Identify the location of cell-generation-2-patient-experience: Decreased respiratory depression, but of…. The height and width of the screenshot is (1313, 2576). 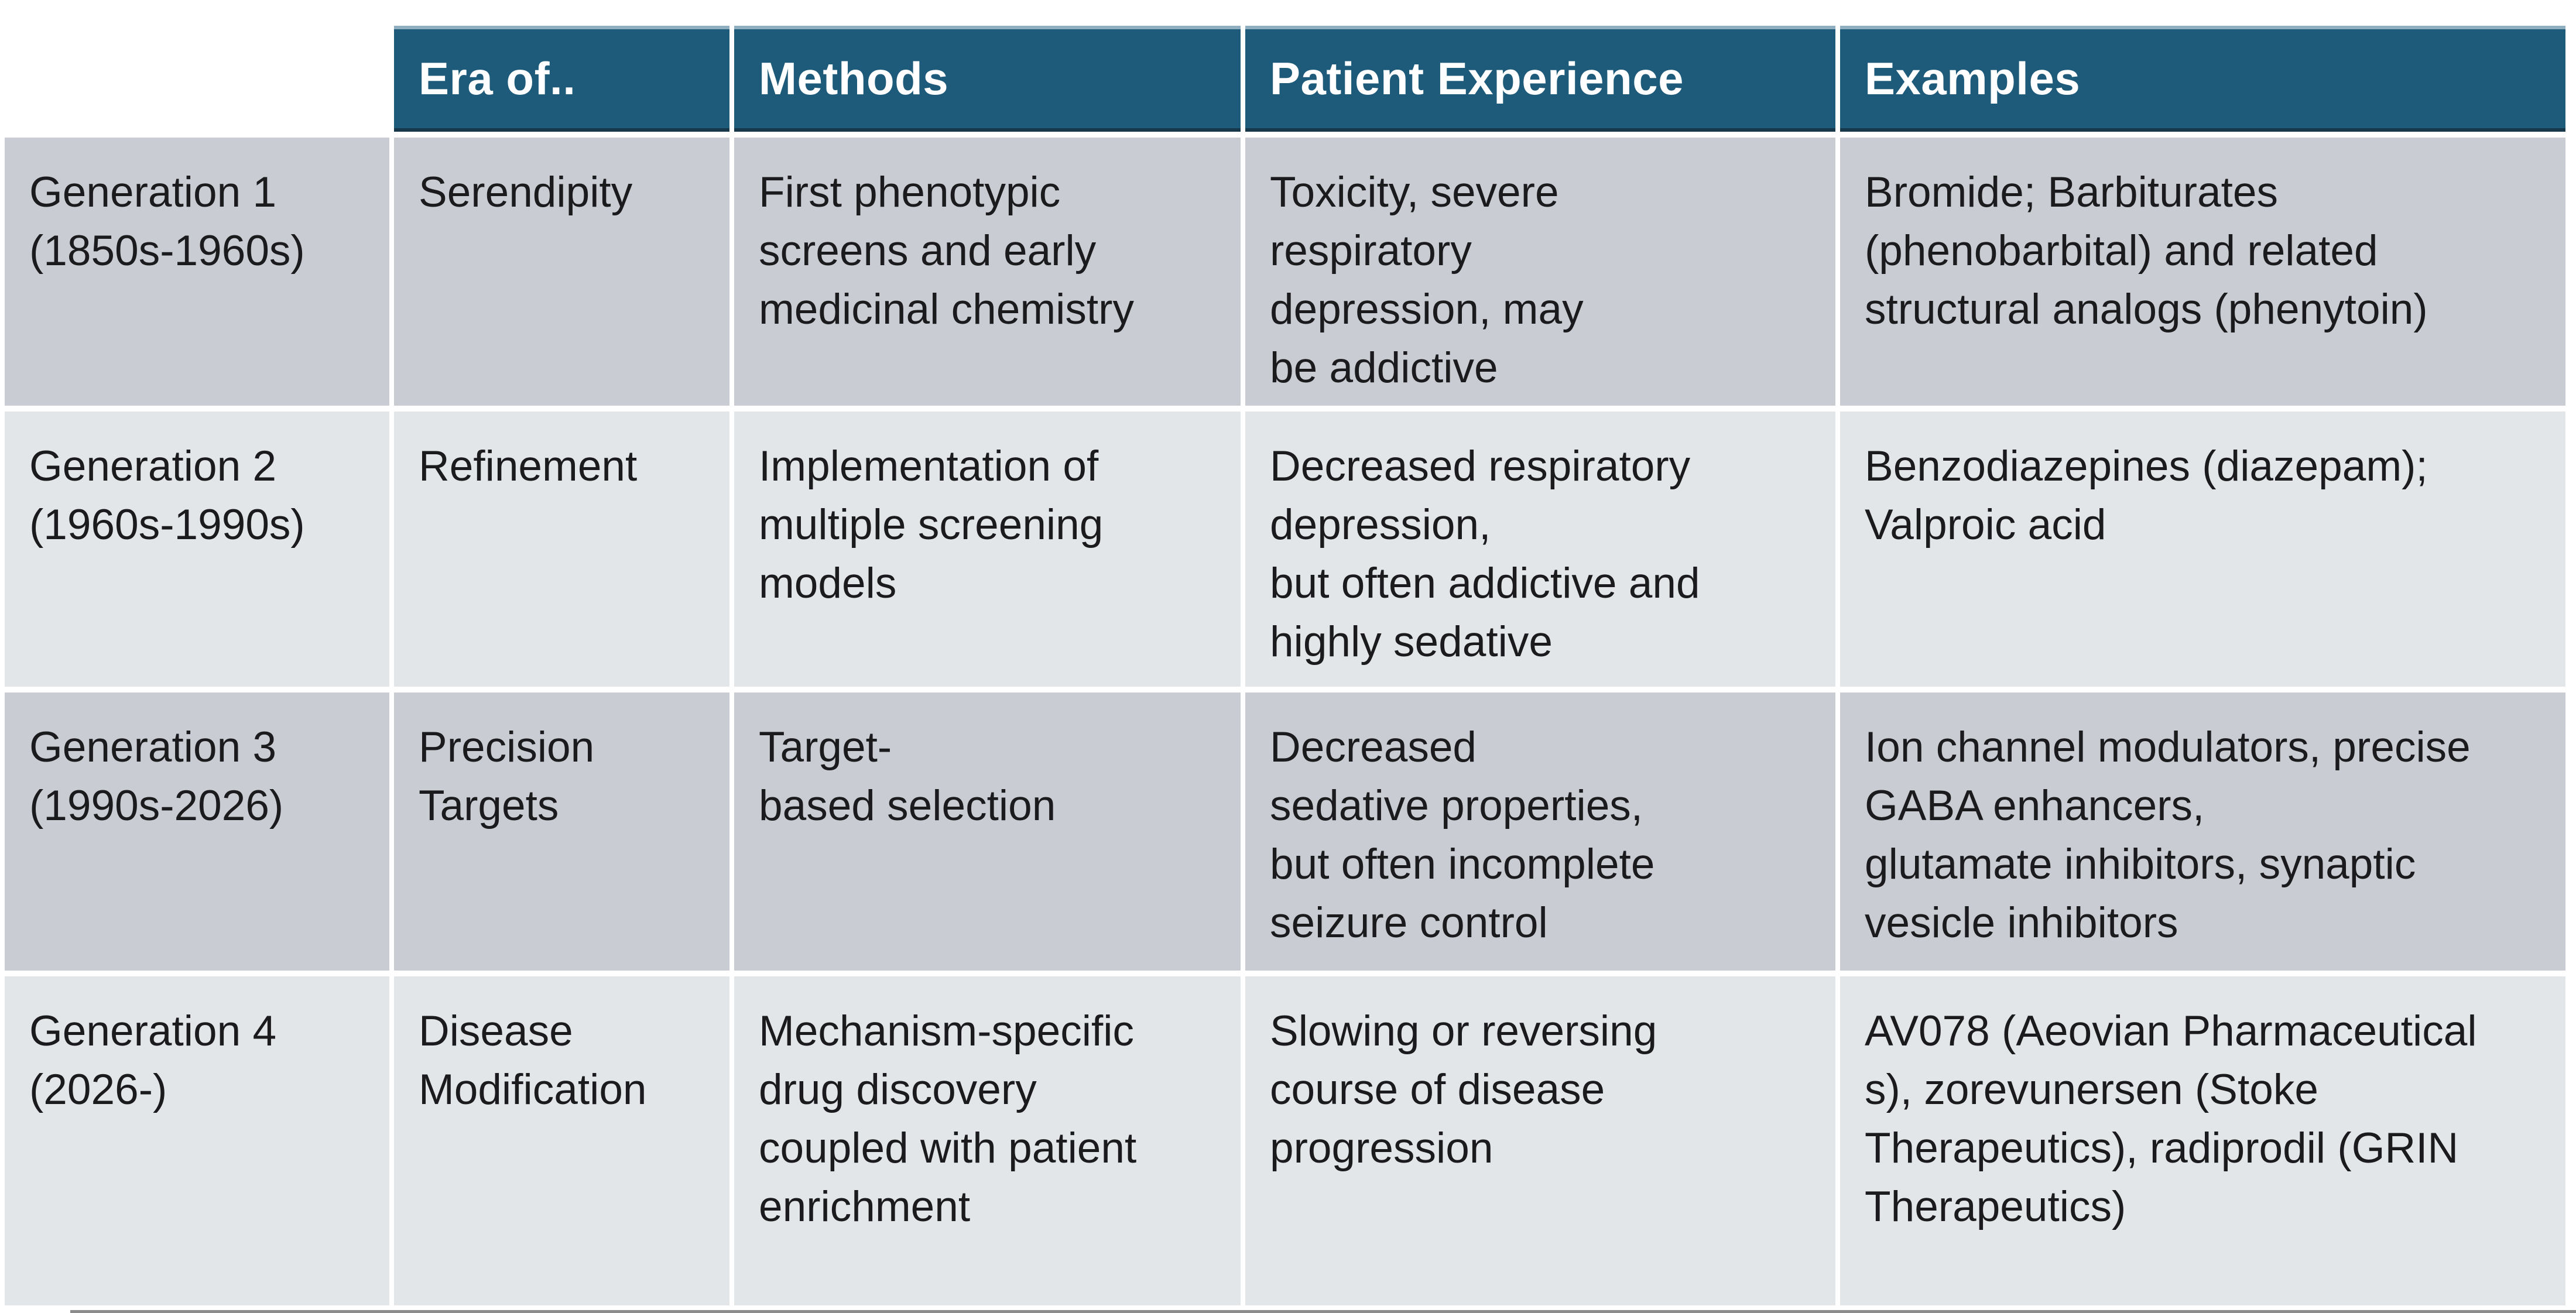
(1540, 549).